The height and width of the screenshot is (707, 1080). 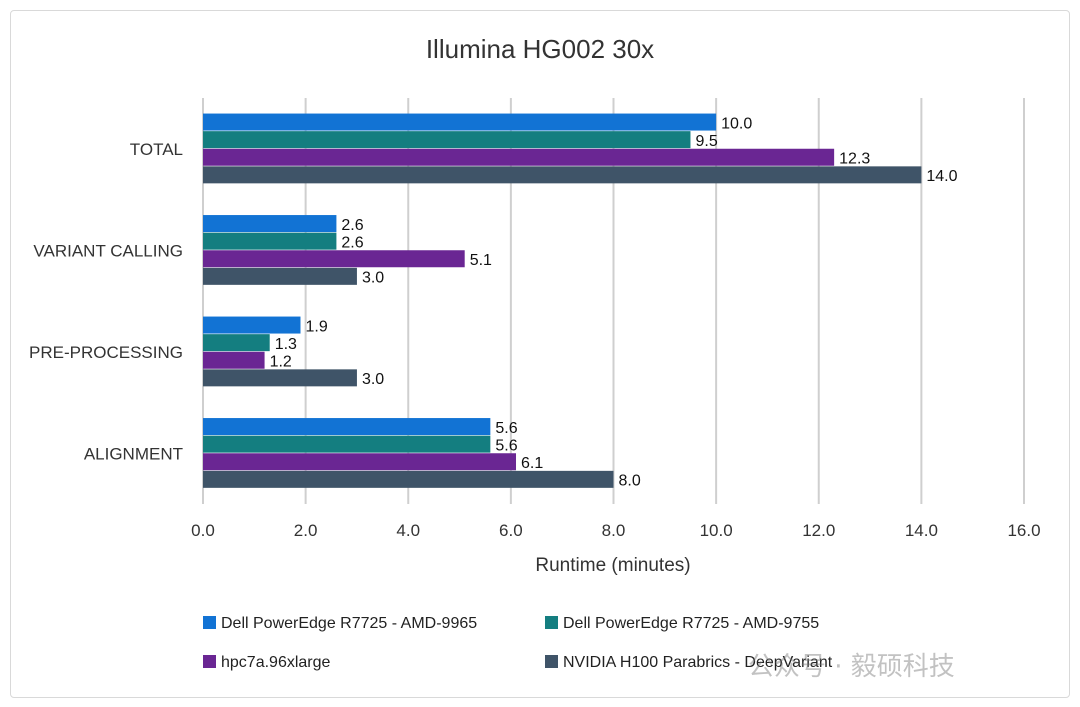 What do you see at coordinates (276, 662) in the screenshot?
I see `legend-label: hpc7a.96xlarge` at bounding box center [276, 662].